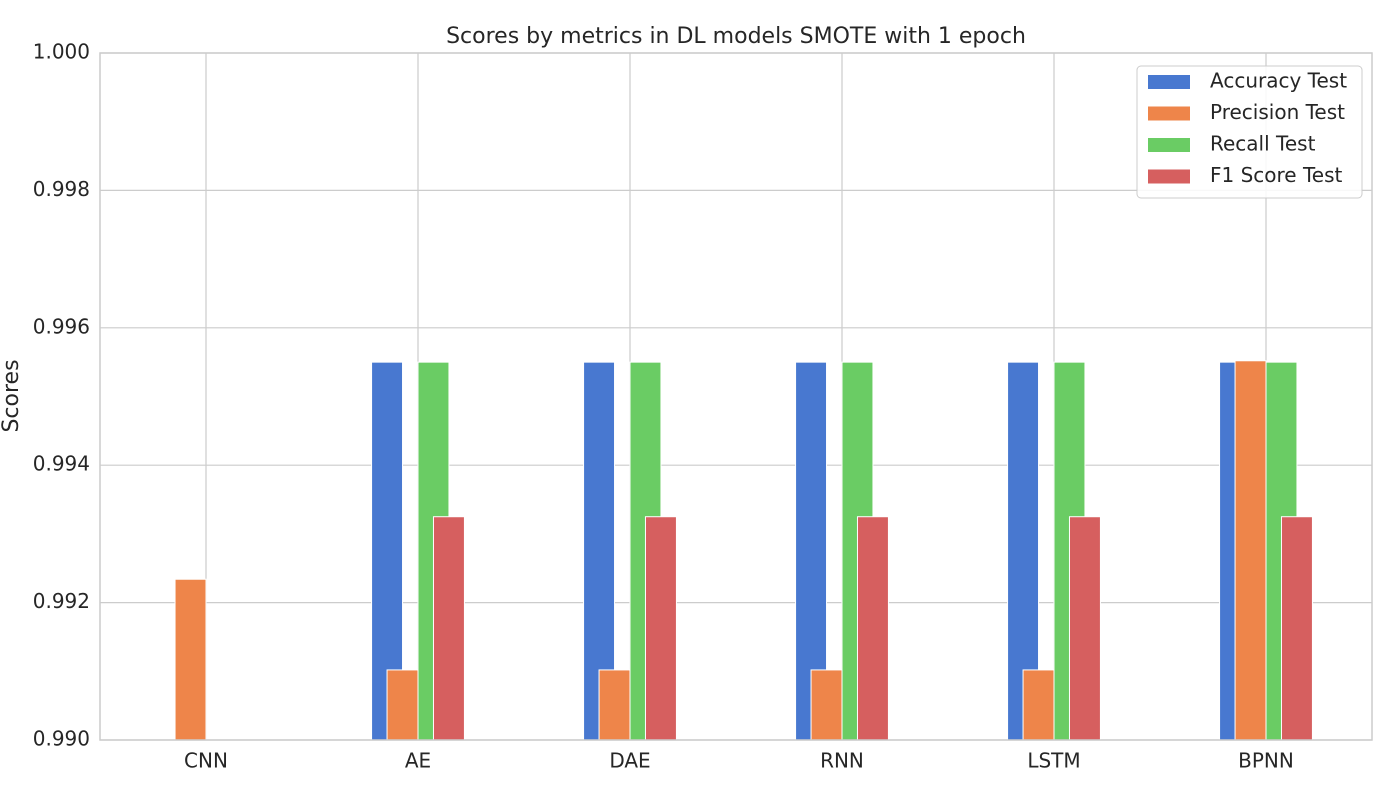 The width and height of the screenshot is (1400, 800). What do you see at coordinates (206, 761) in the screenshot?
I see `x-tick-label: CNN` at bounding box center [206, 761].